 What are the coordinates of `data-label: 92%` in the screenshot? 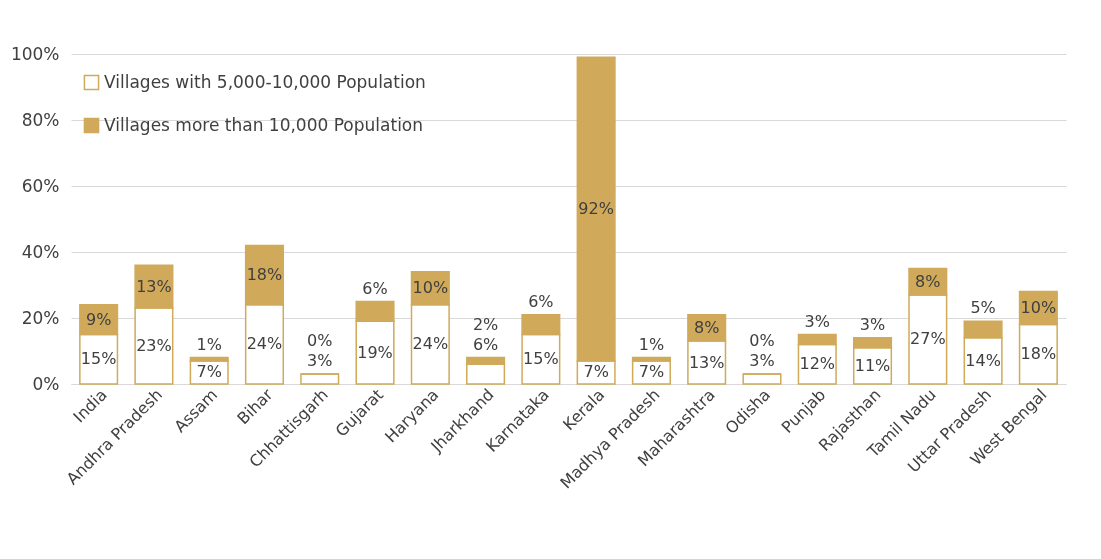 It's located at (596, 209).